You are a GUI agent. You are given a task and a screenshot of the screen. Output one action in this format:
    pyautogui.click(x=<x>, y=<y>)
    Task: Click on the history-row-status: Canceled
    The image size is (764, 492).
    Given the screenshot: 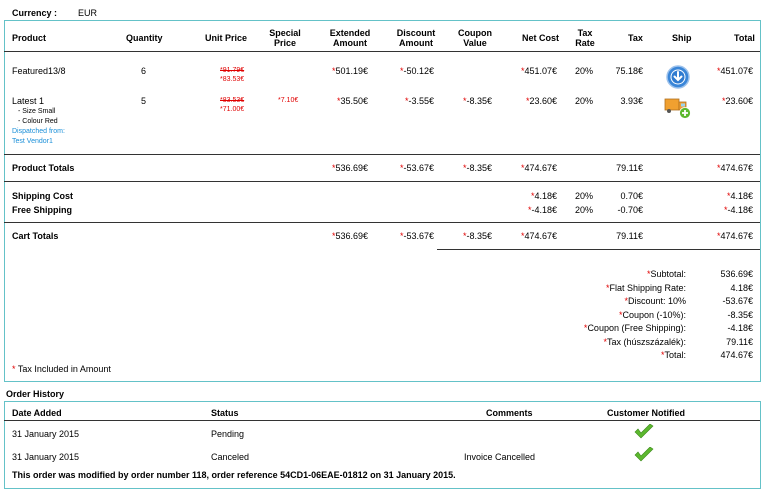 What is the action you would take?
    pyautogui.click(x=230, y=457)
    